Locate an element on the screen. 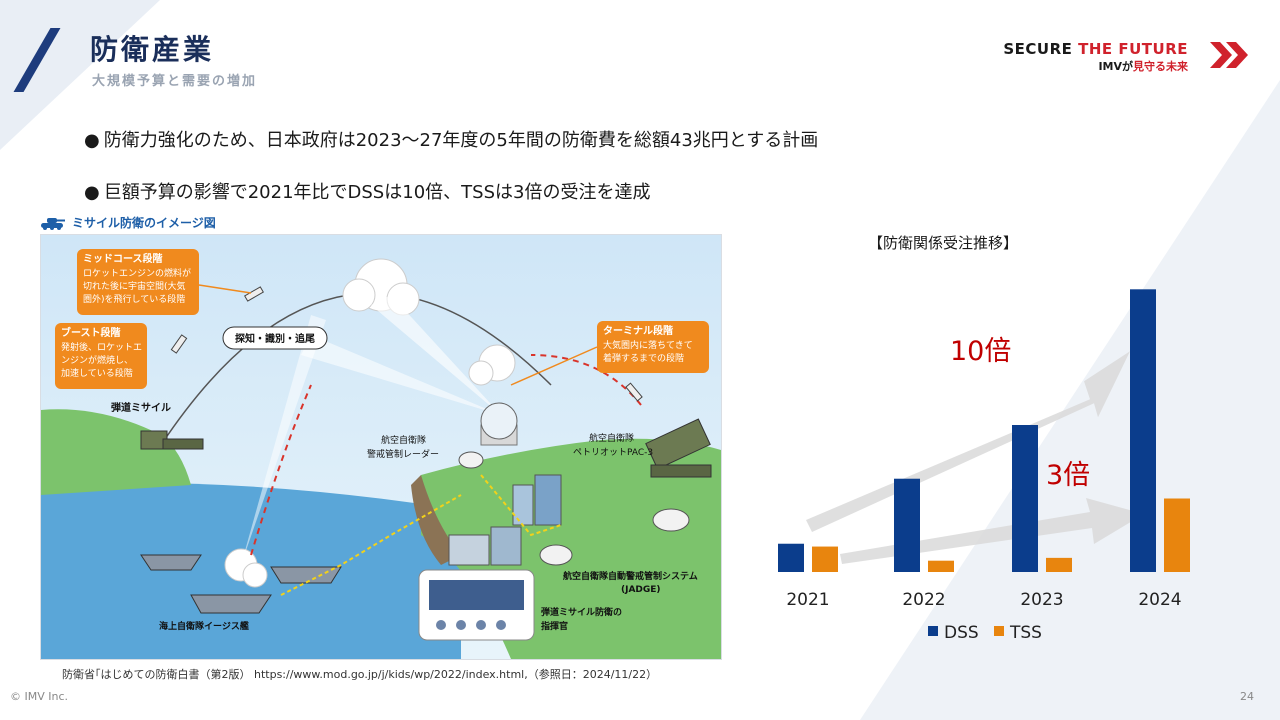 The image size is (1280, 720). bar-dss-2024 is located at coordinates (1143, 430).